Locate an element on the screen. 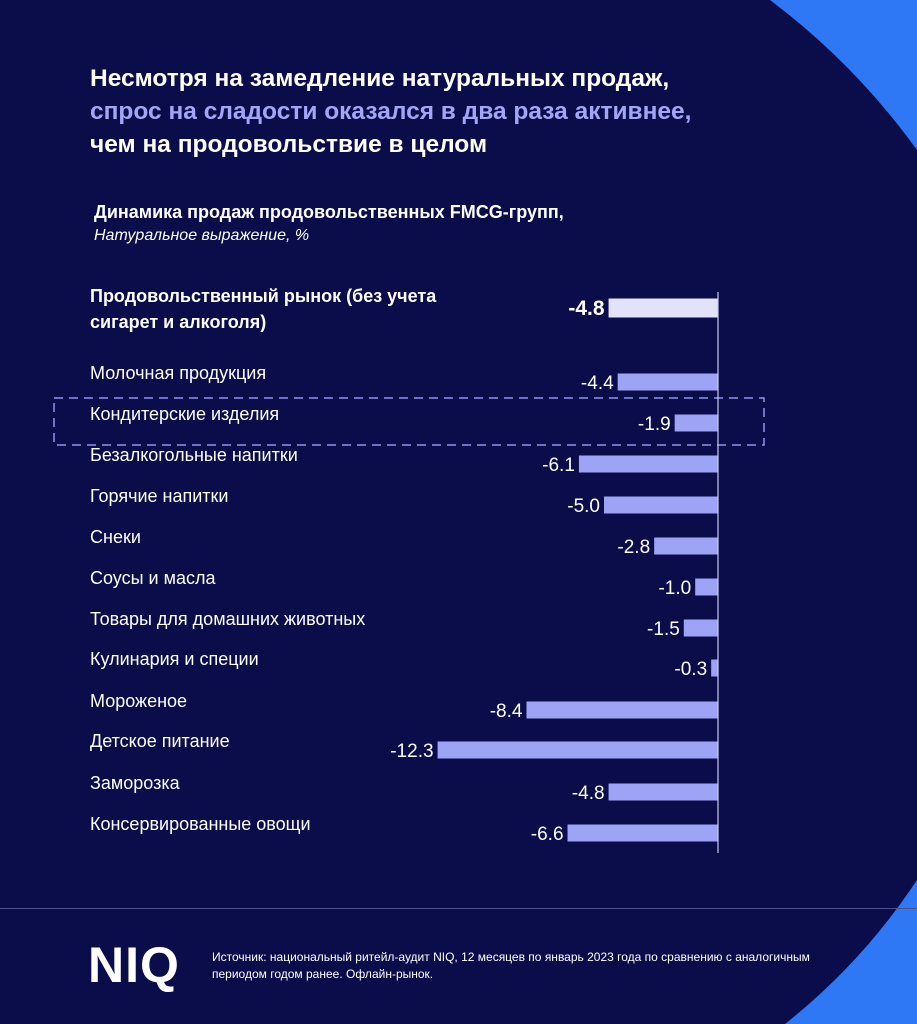 Image resolution: width=917 pixels, height=1024 pixels. value-label: -0.3 is located at coordinates (690, 669).